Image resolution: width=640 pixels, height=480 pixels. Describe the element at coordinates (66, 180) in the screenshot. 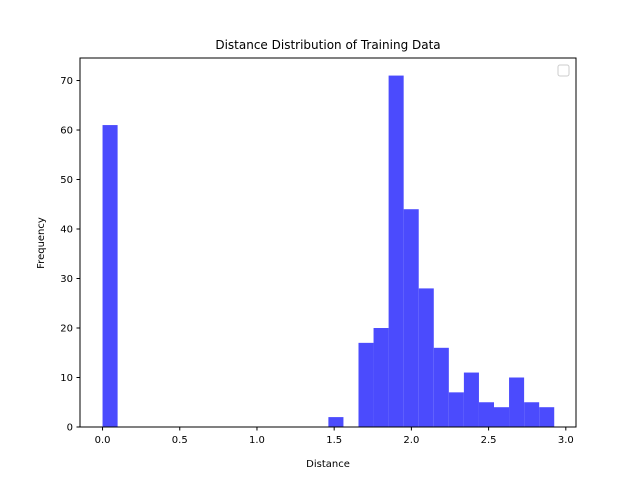

I see `y-tick-label: 50` at that location.